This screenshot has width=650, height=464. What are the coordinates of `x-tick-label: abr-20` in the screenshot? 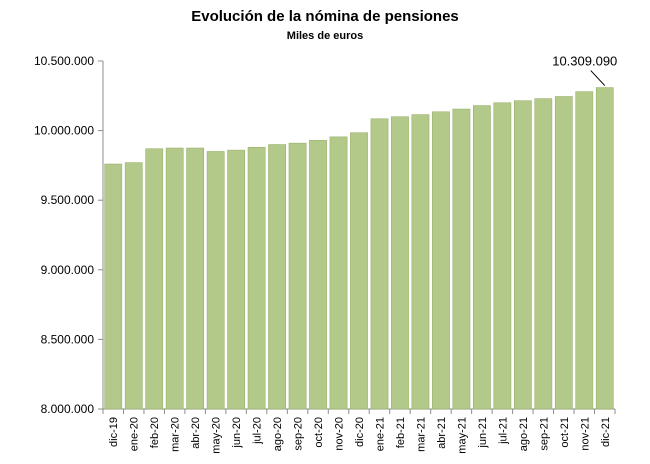 It's located at (196, 433).